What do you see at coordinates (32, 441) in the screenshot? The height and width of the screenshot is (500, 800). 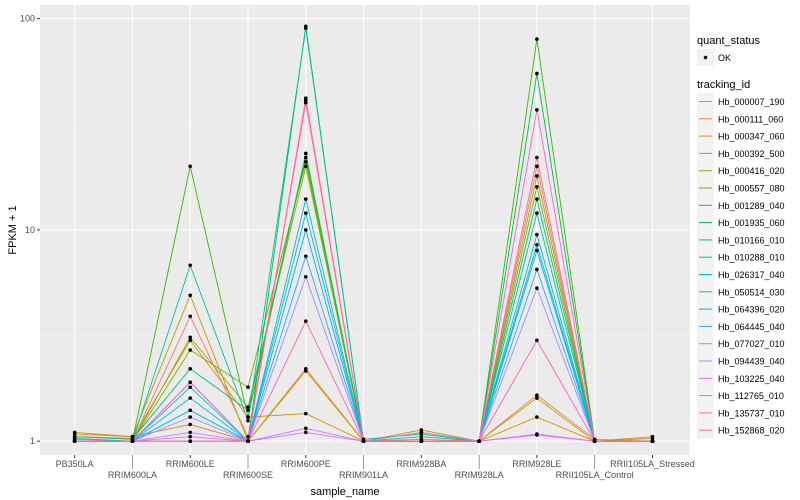 I see `y-tick-label: 1` at bounding box center [32, 441].